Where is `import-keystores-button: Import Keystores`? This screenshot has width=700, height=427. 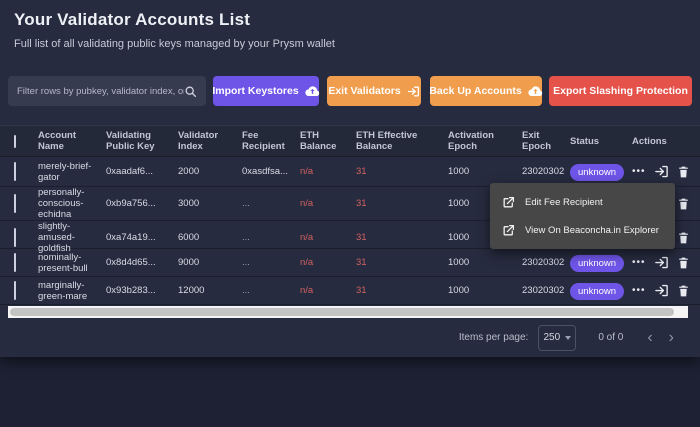
import-keystores-button: Import Keystores is located at coordinates (265, 91).